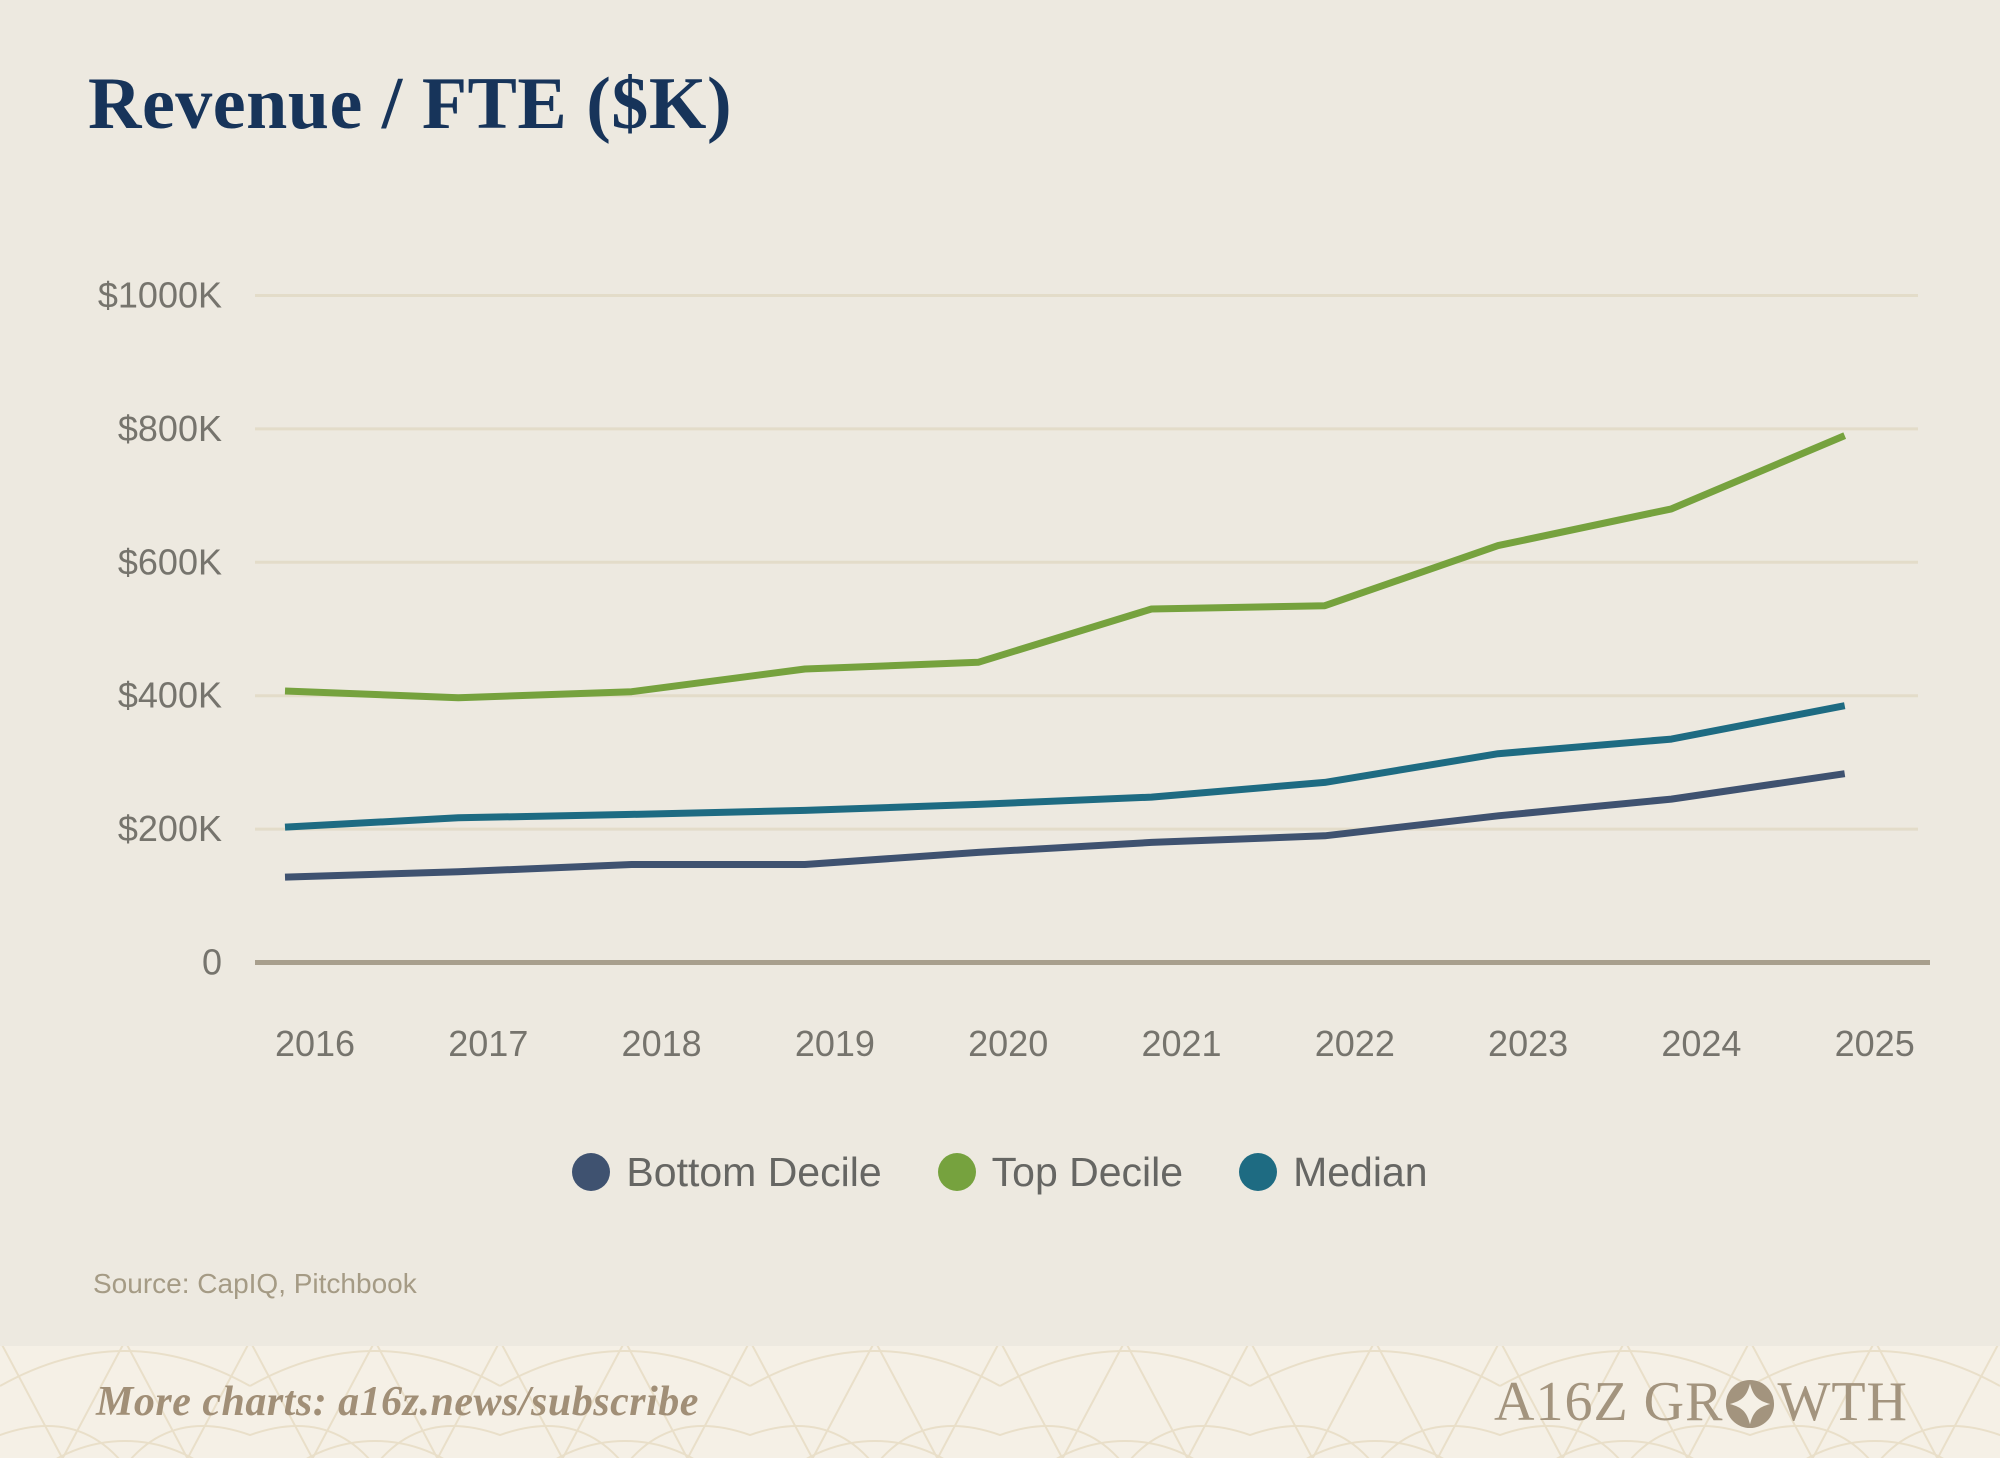  I want to click on x-axis-label: 2016, so click(315, 1043).